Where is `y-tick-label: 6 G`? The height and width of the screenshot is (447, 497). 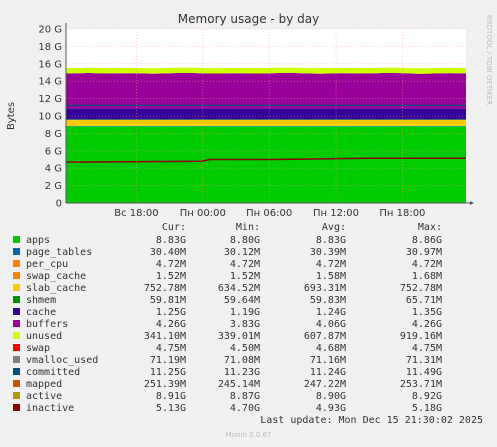 y-tick-label: 6 G is located at coordinates (53, 151).